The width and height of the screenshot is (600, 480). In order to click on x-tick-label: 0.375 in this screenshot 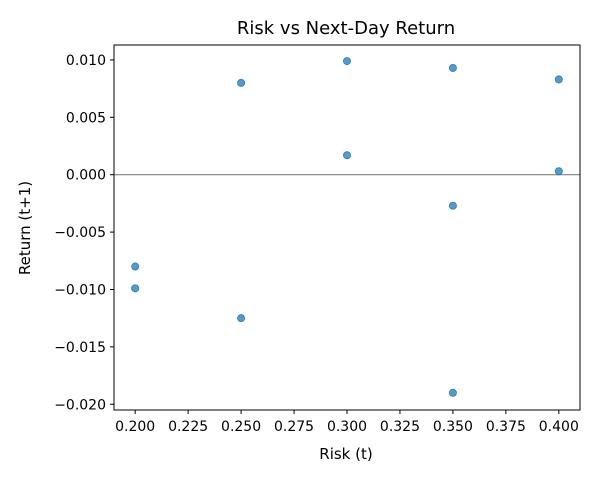, I will do `click(506, 427)`.